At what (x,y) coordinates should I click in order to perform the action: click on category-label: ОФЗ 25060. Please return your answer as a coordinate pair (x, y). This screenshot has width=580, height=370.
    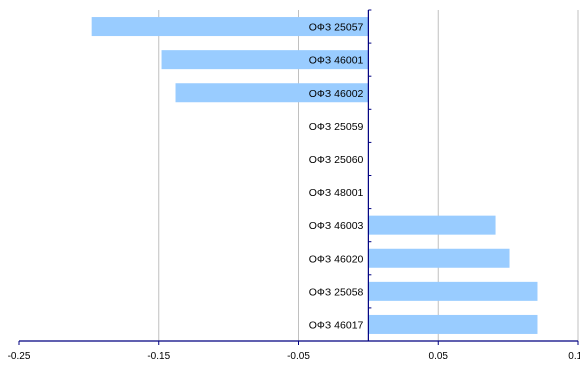
    Looking at the image, I should click on (336, 160).